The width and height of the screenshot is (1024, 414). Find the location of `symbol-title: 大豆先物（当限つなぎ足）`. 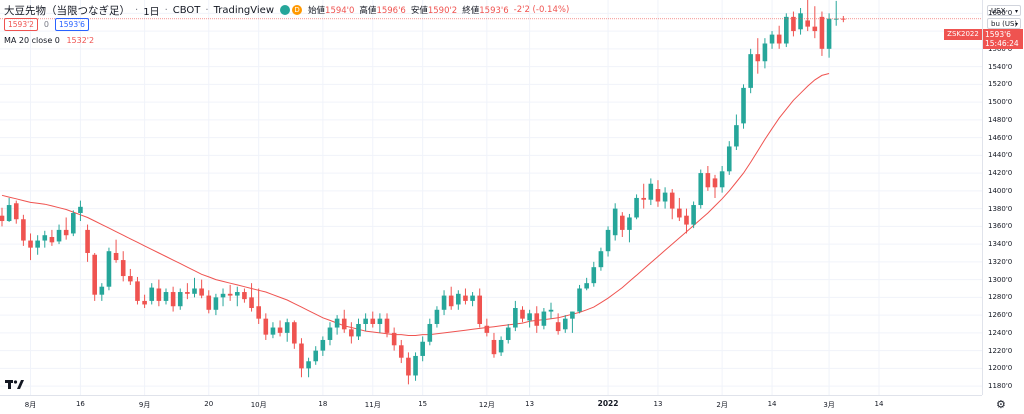

symbol-title: 大豆先物（当限つなぎ足） is located at coordinates (67, 10).